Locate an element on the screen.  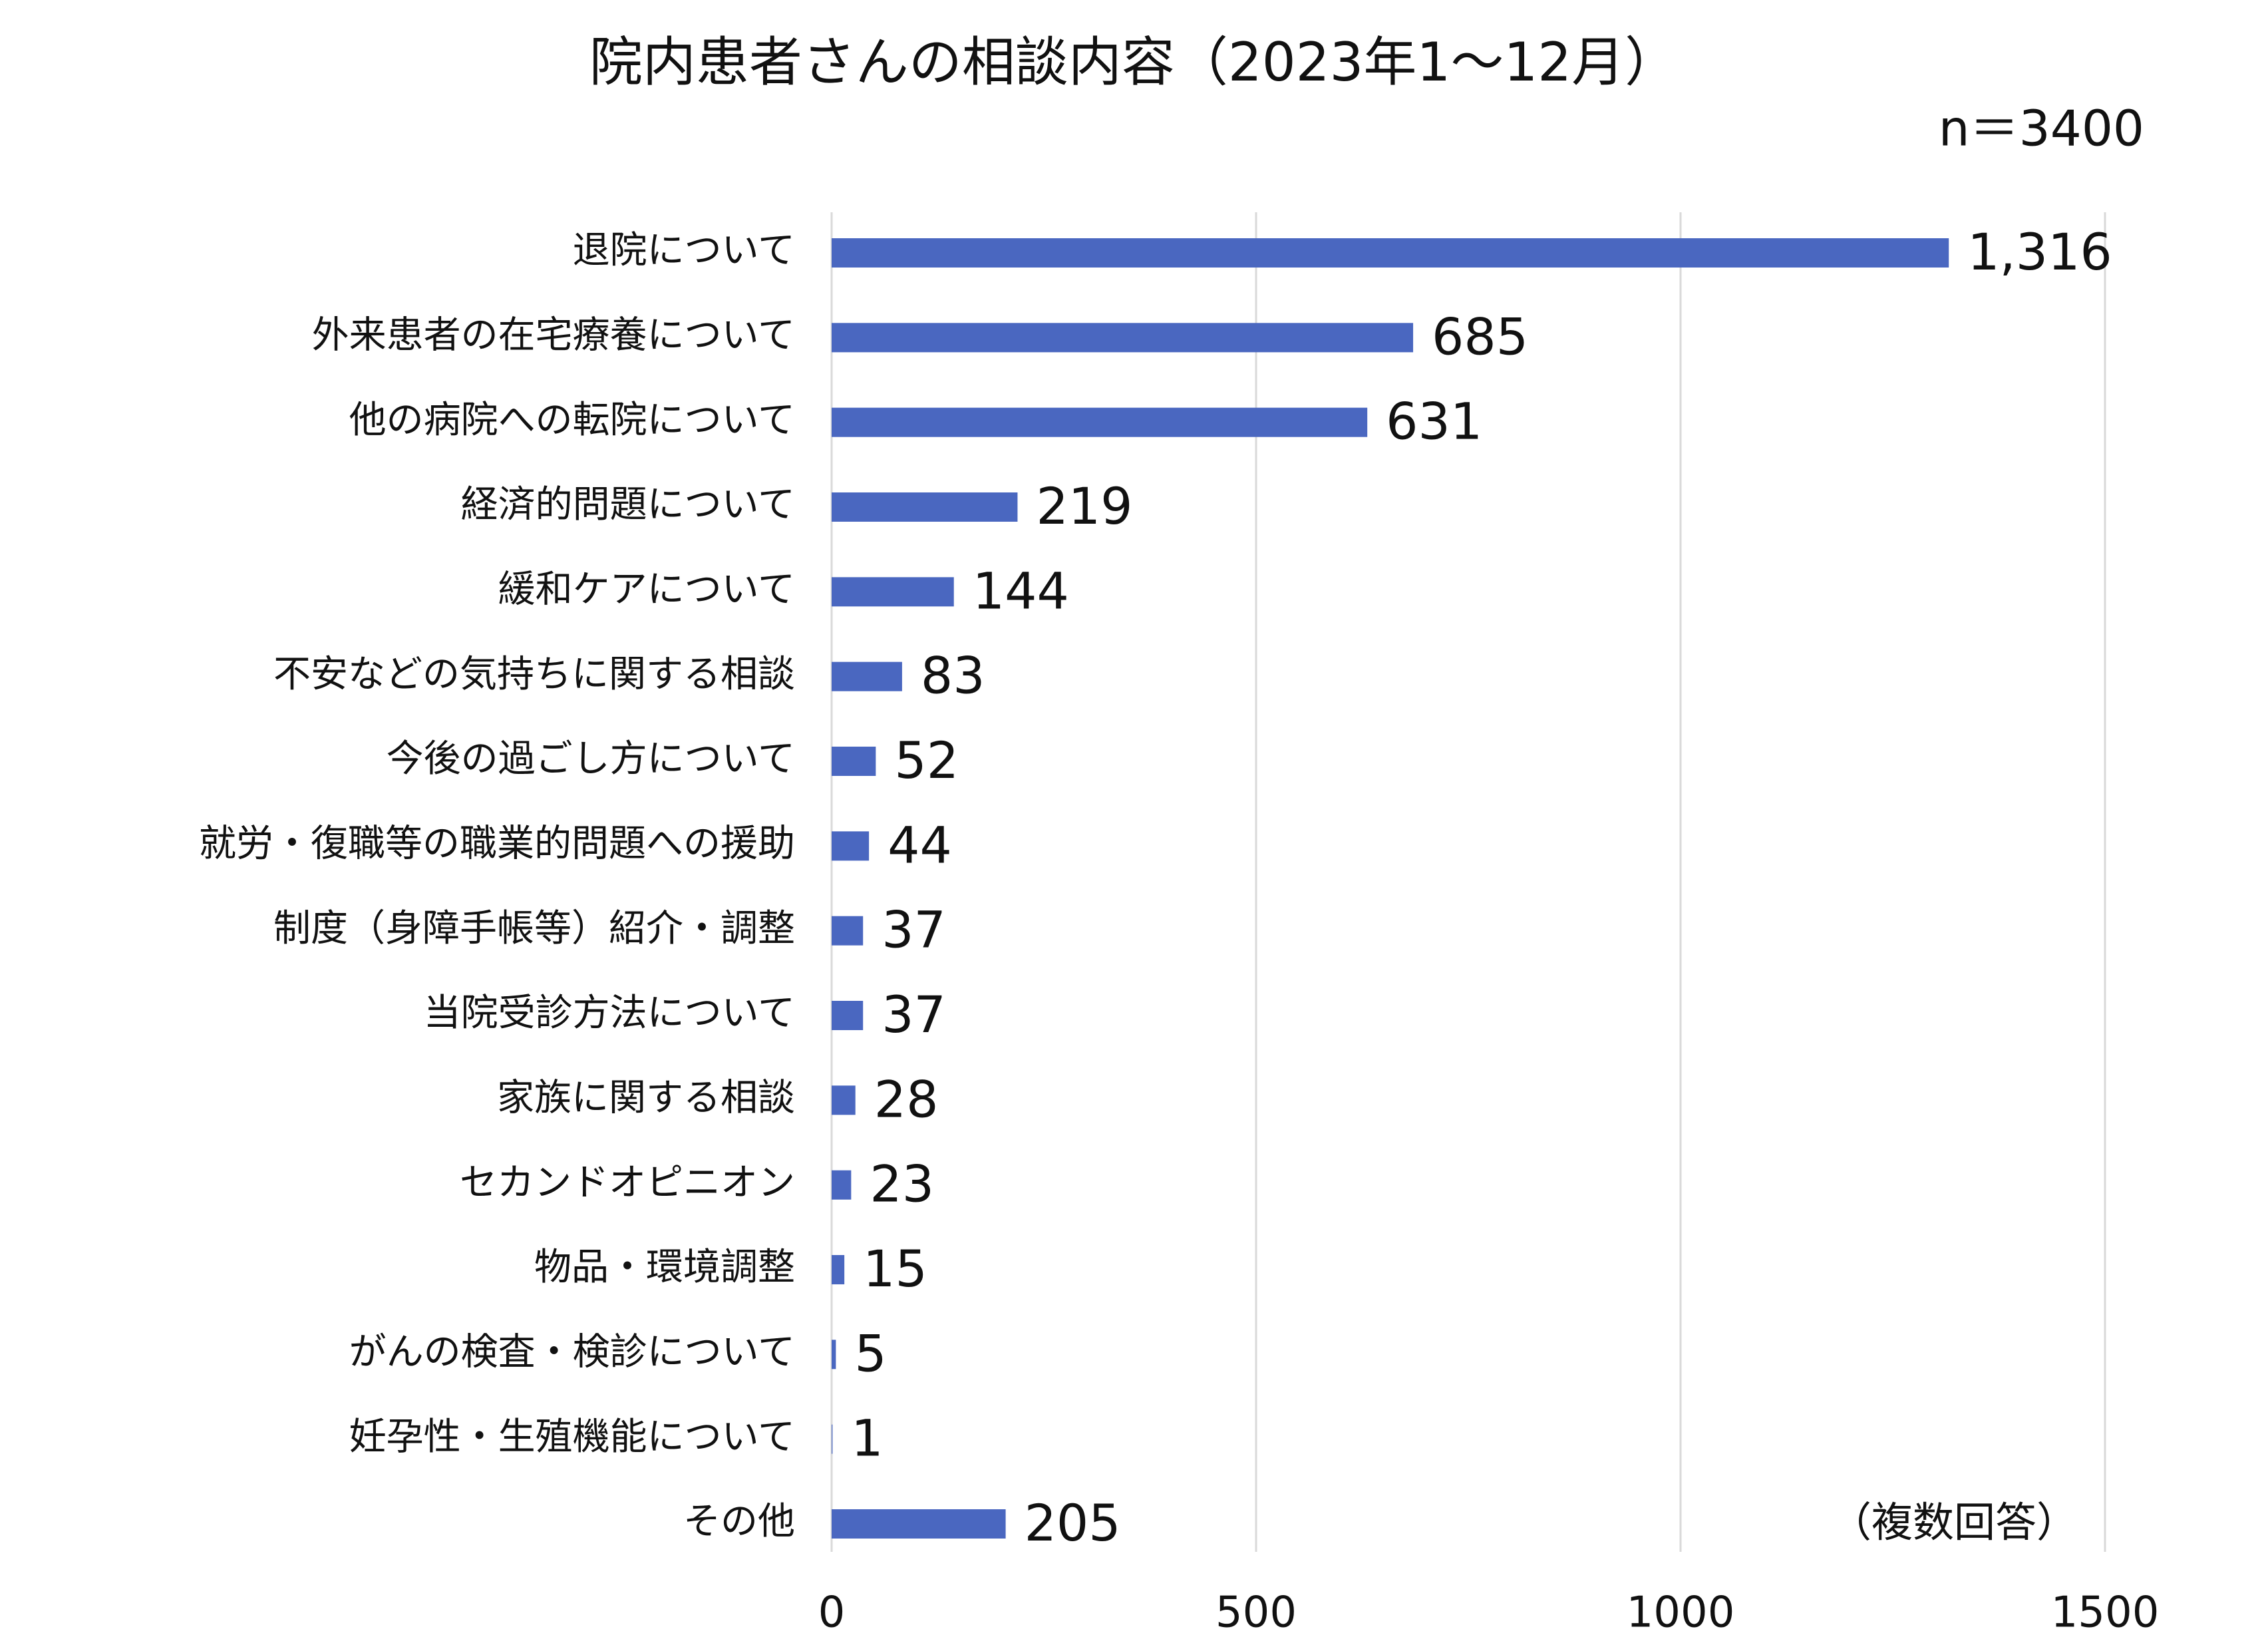
x-tick-label: 1500 is located at coordinates (2105, 1613).